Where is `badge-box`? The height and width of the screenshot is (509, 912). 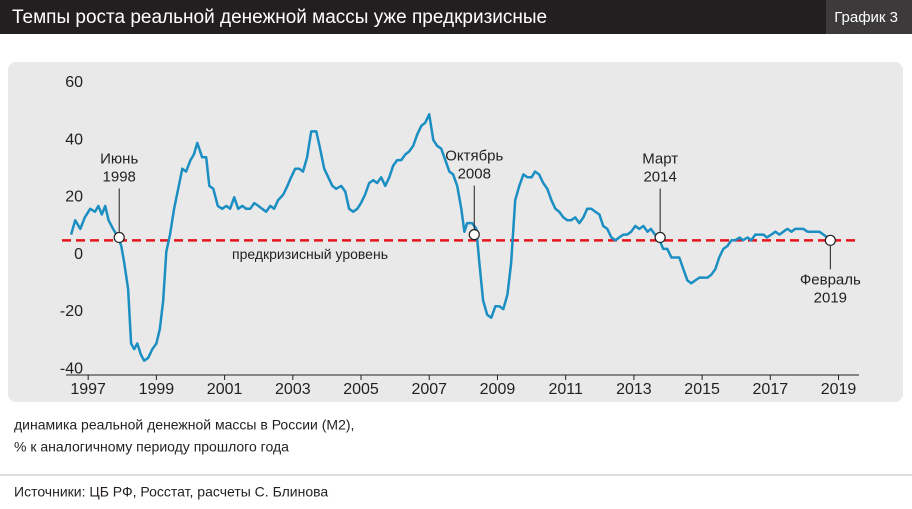
badge-box is located at coordinates (869, 17).